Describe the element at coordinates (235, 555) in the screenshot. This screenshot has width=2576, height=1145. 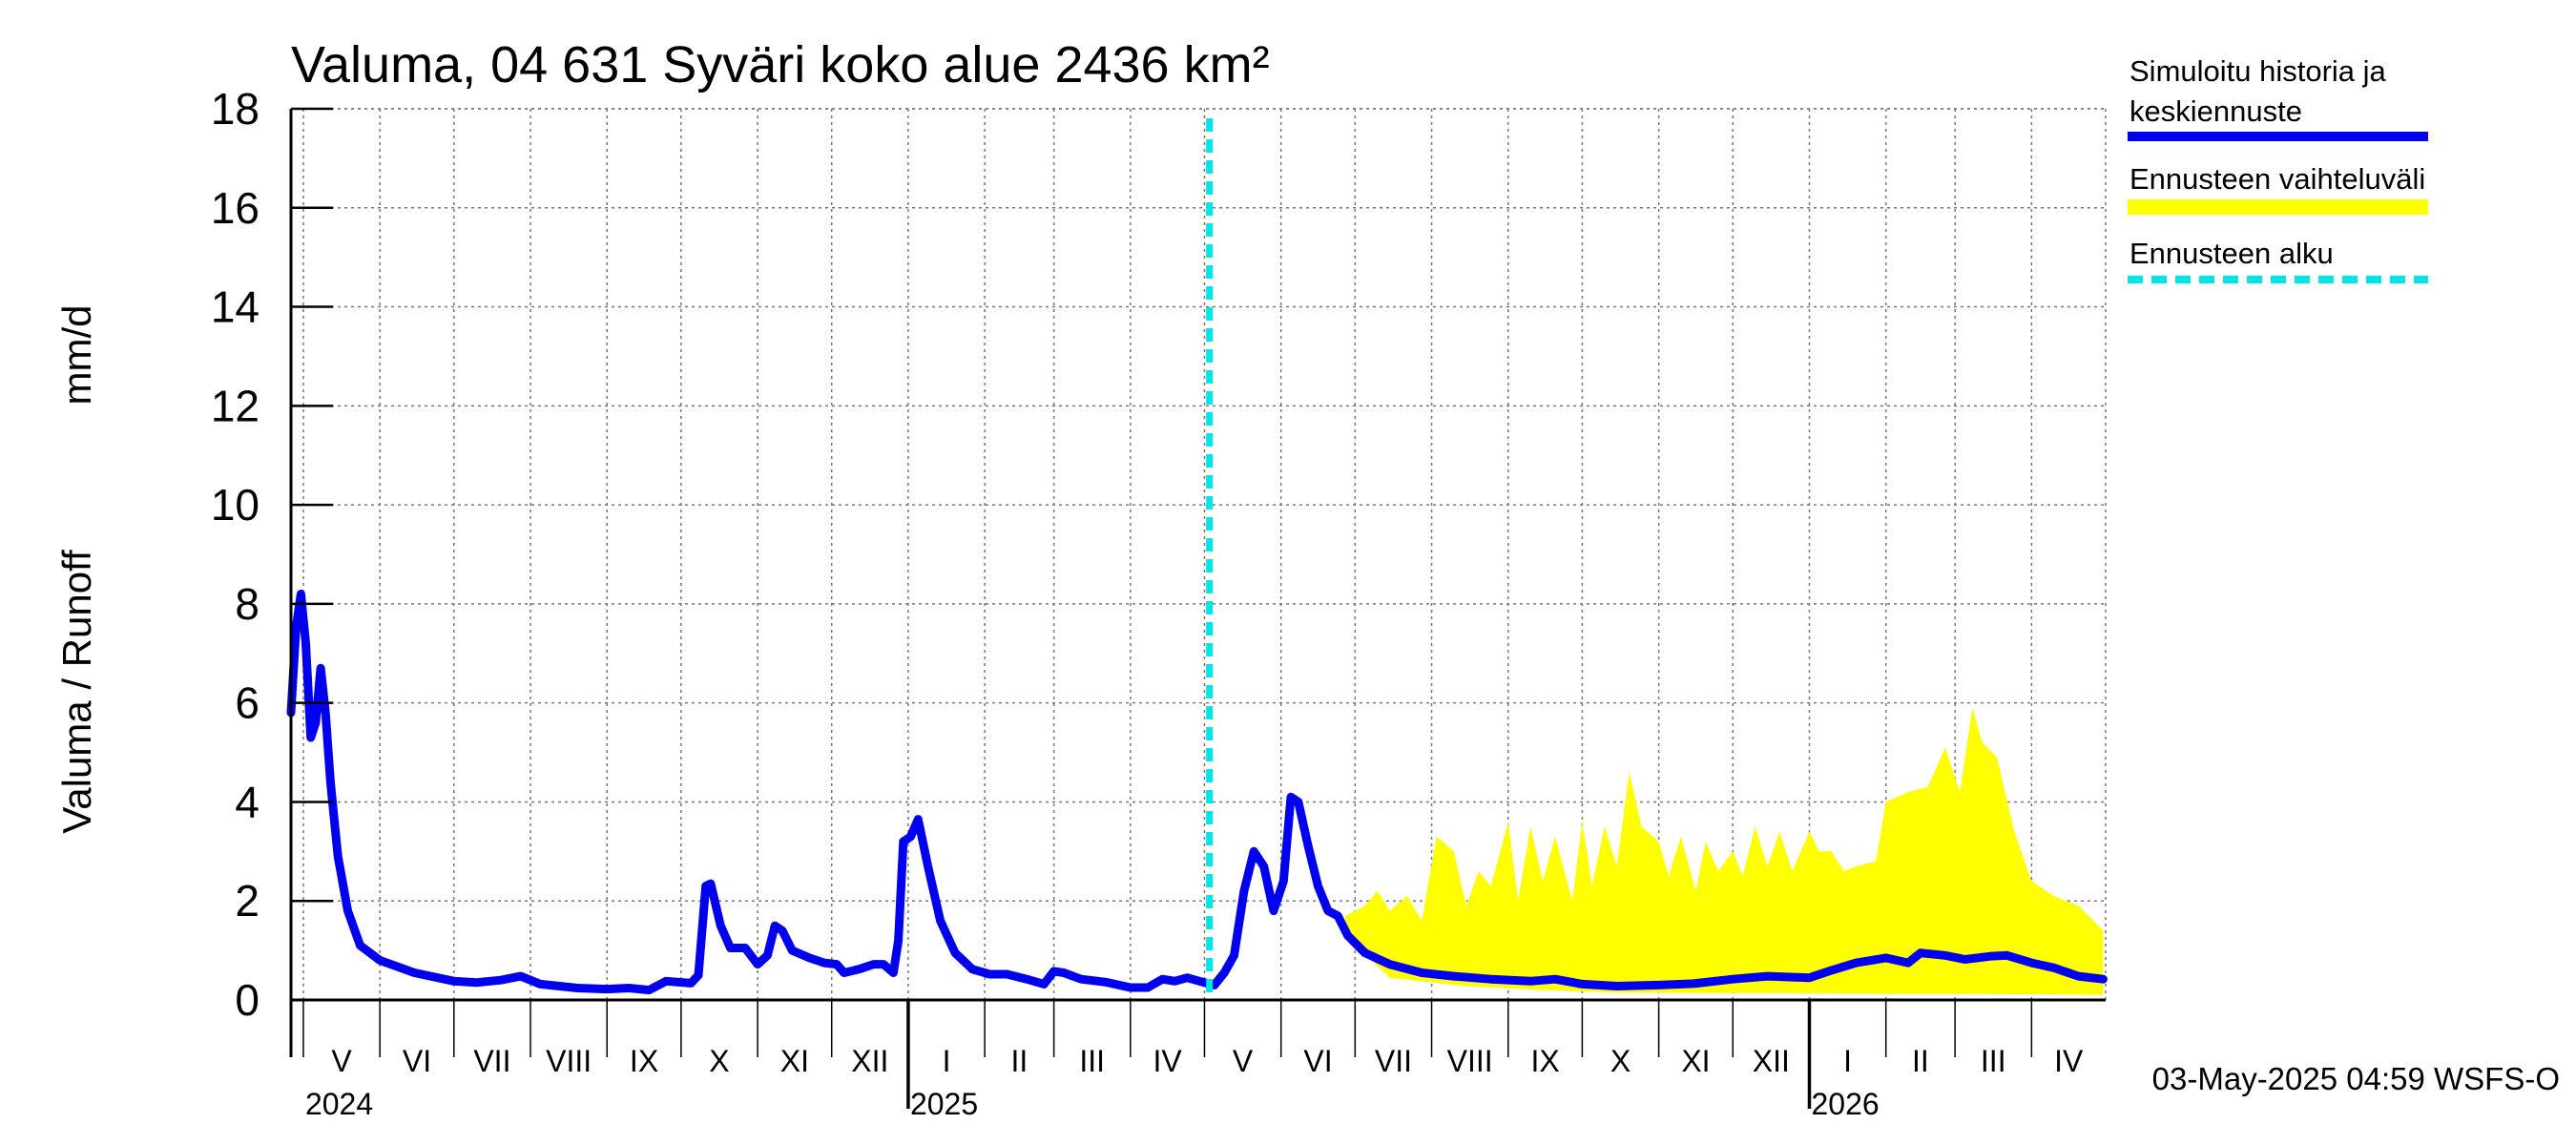
I see `y-axis-tick-labels: 0 2 4 6 8 10 12 14 16 18` at that location.